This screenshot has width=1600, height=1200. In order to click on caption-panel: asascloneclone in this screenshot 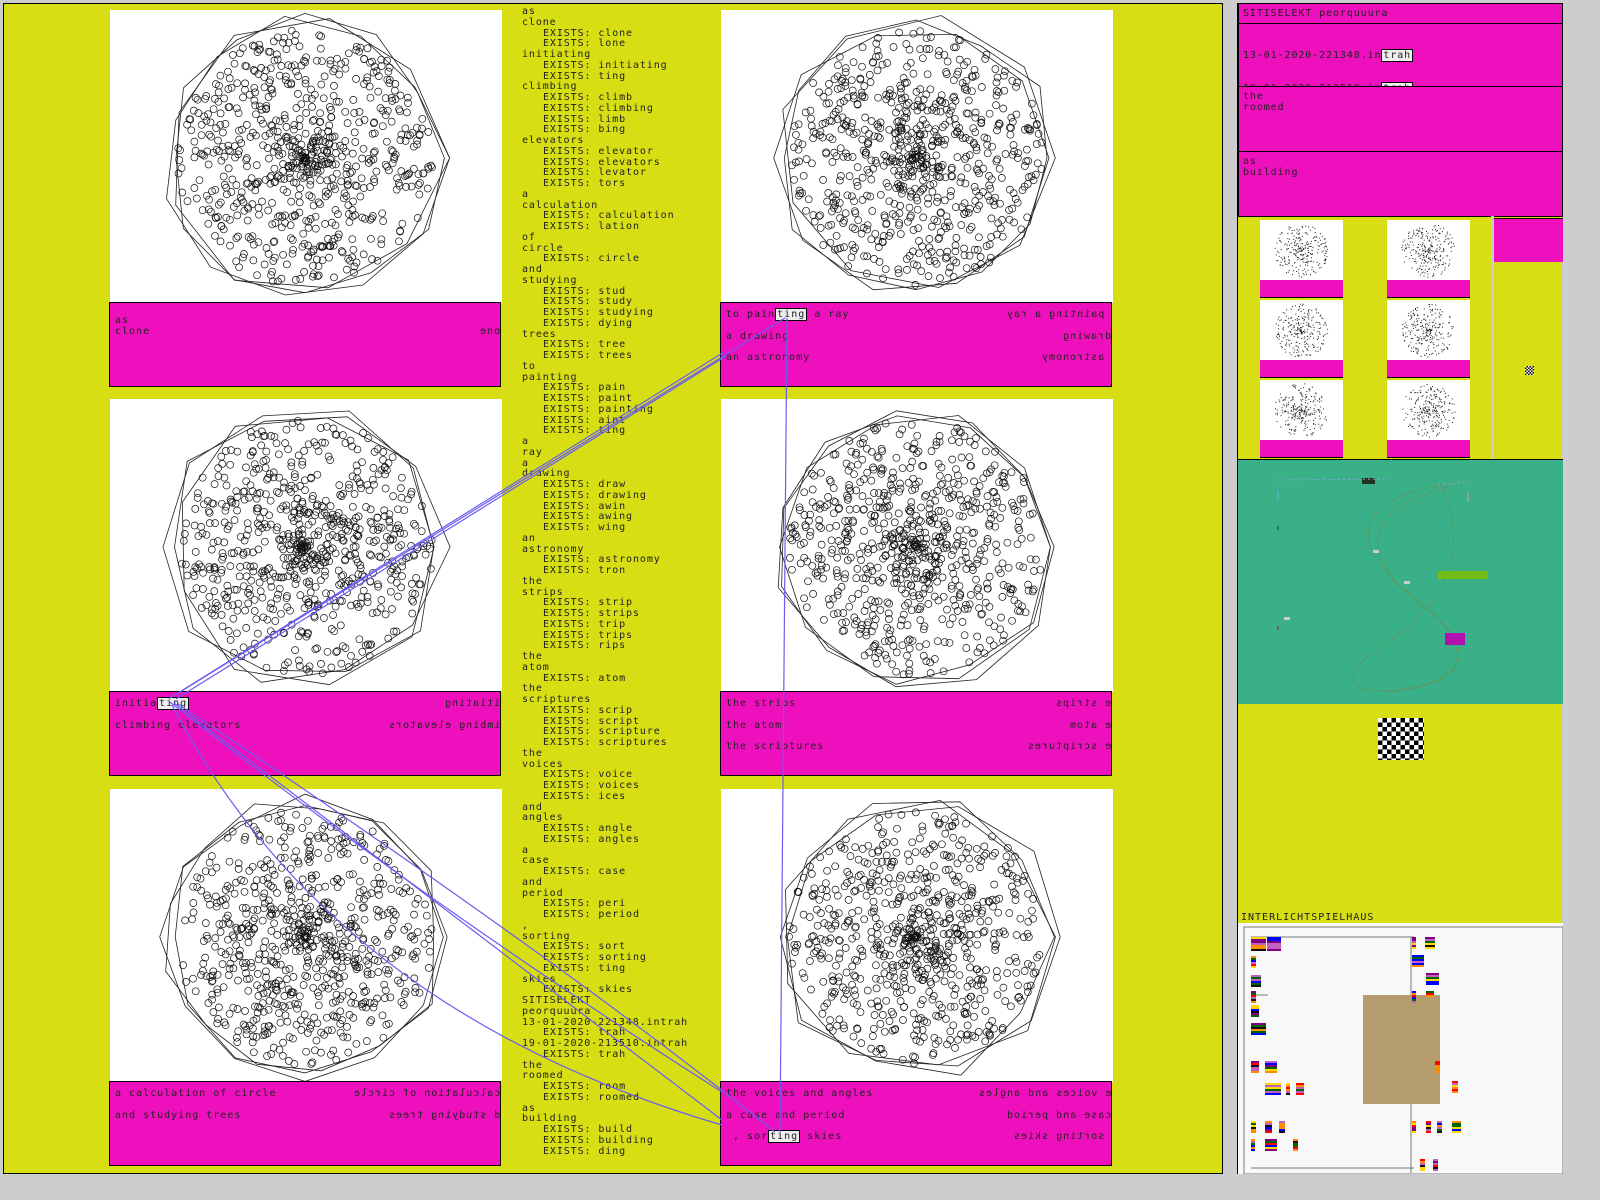, I will do `click(305, 344)`.